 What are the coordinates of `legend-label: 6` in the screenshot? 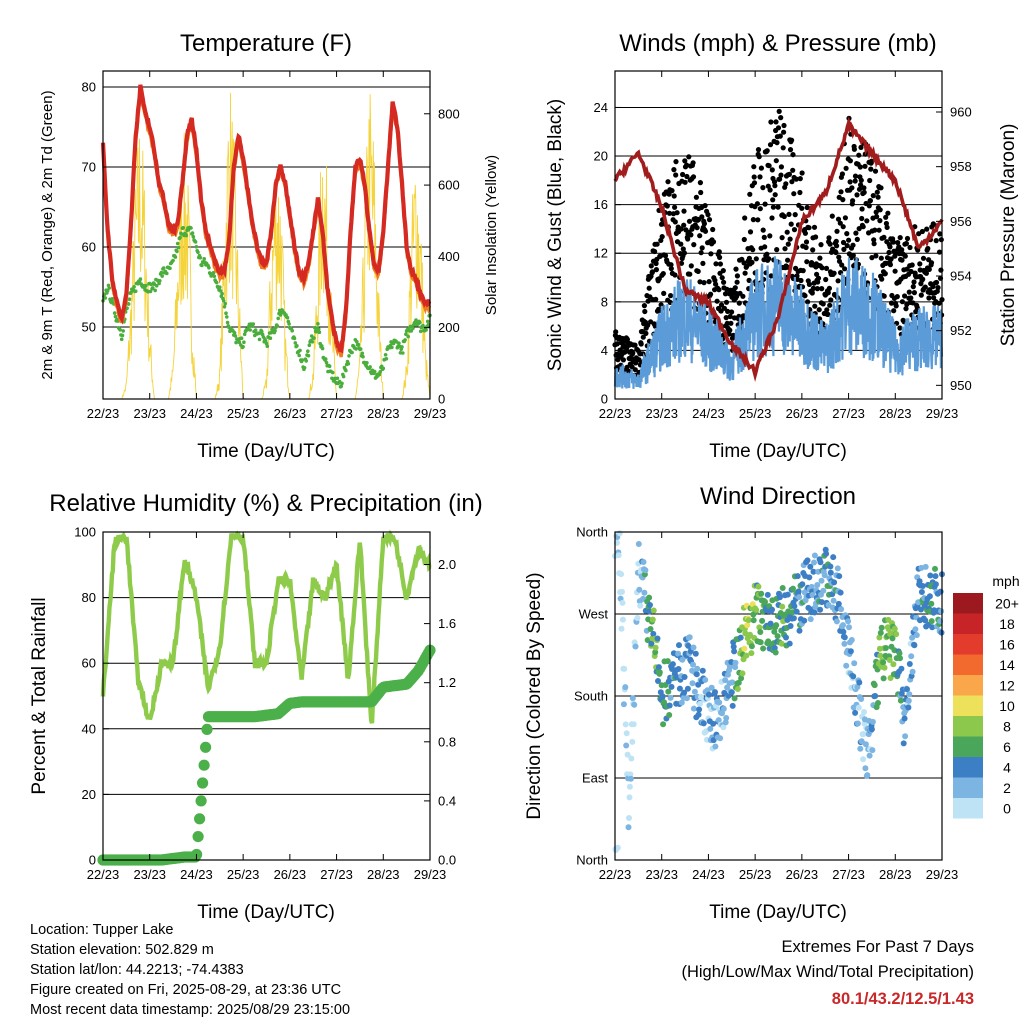 It's located at (1007, 747).